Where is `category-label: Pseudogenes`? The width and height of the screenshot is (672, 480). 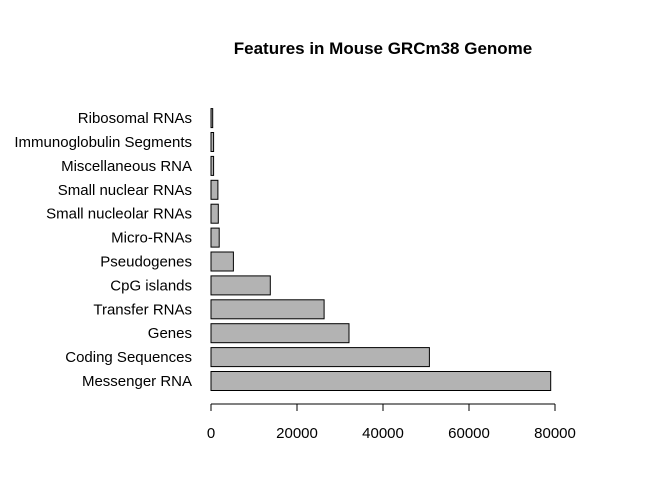
category-label: Pseudogenes is located at coordinates (146, 262).